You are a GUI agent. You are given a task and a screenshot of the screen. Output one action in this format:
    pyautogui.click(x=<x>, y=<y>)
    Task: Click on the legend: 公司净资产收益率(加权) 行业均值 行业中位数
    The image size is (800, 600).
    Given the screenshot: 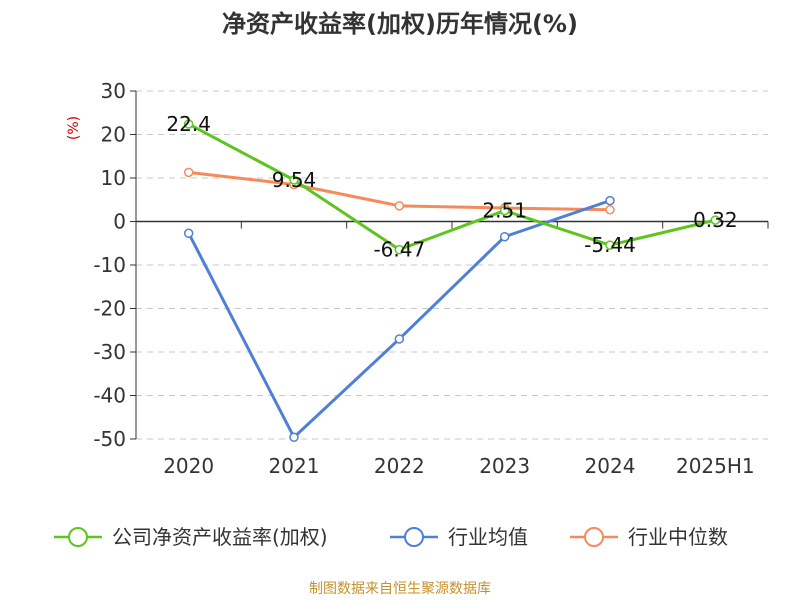 What is the action you would take?
    pyautogui.click(x=391, y=537)
    